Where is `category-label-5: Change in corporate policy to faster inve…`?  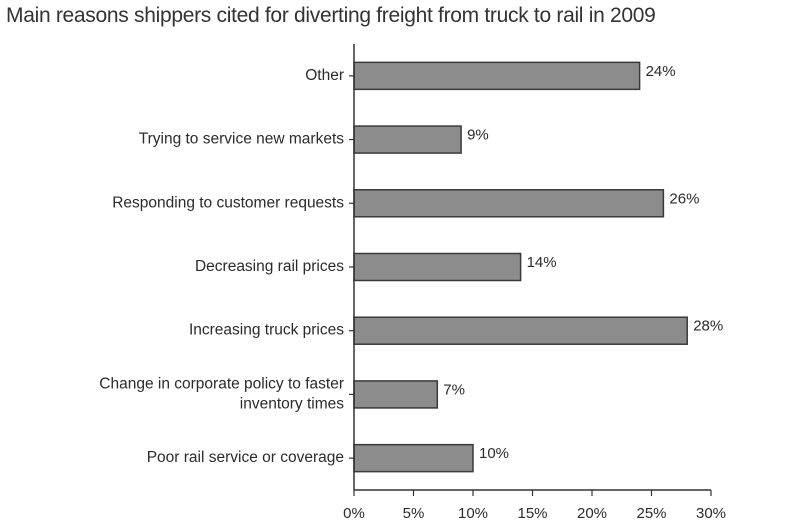
category-label-5: Change in corporate policy to faster inve… is located at coordinates (221, 394).